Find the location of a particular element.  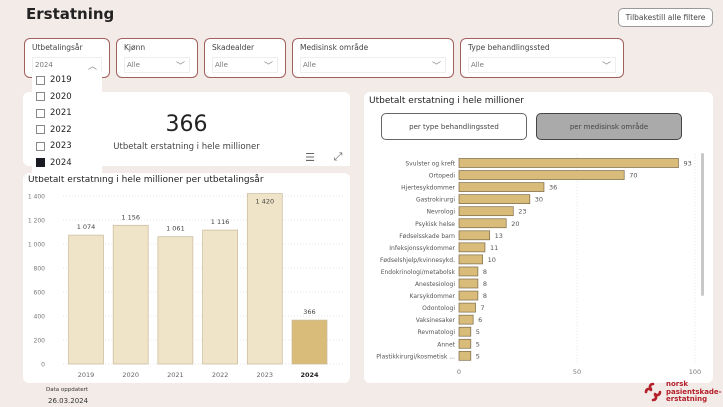

bar-2020 is located at coordinates (130, 294).